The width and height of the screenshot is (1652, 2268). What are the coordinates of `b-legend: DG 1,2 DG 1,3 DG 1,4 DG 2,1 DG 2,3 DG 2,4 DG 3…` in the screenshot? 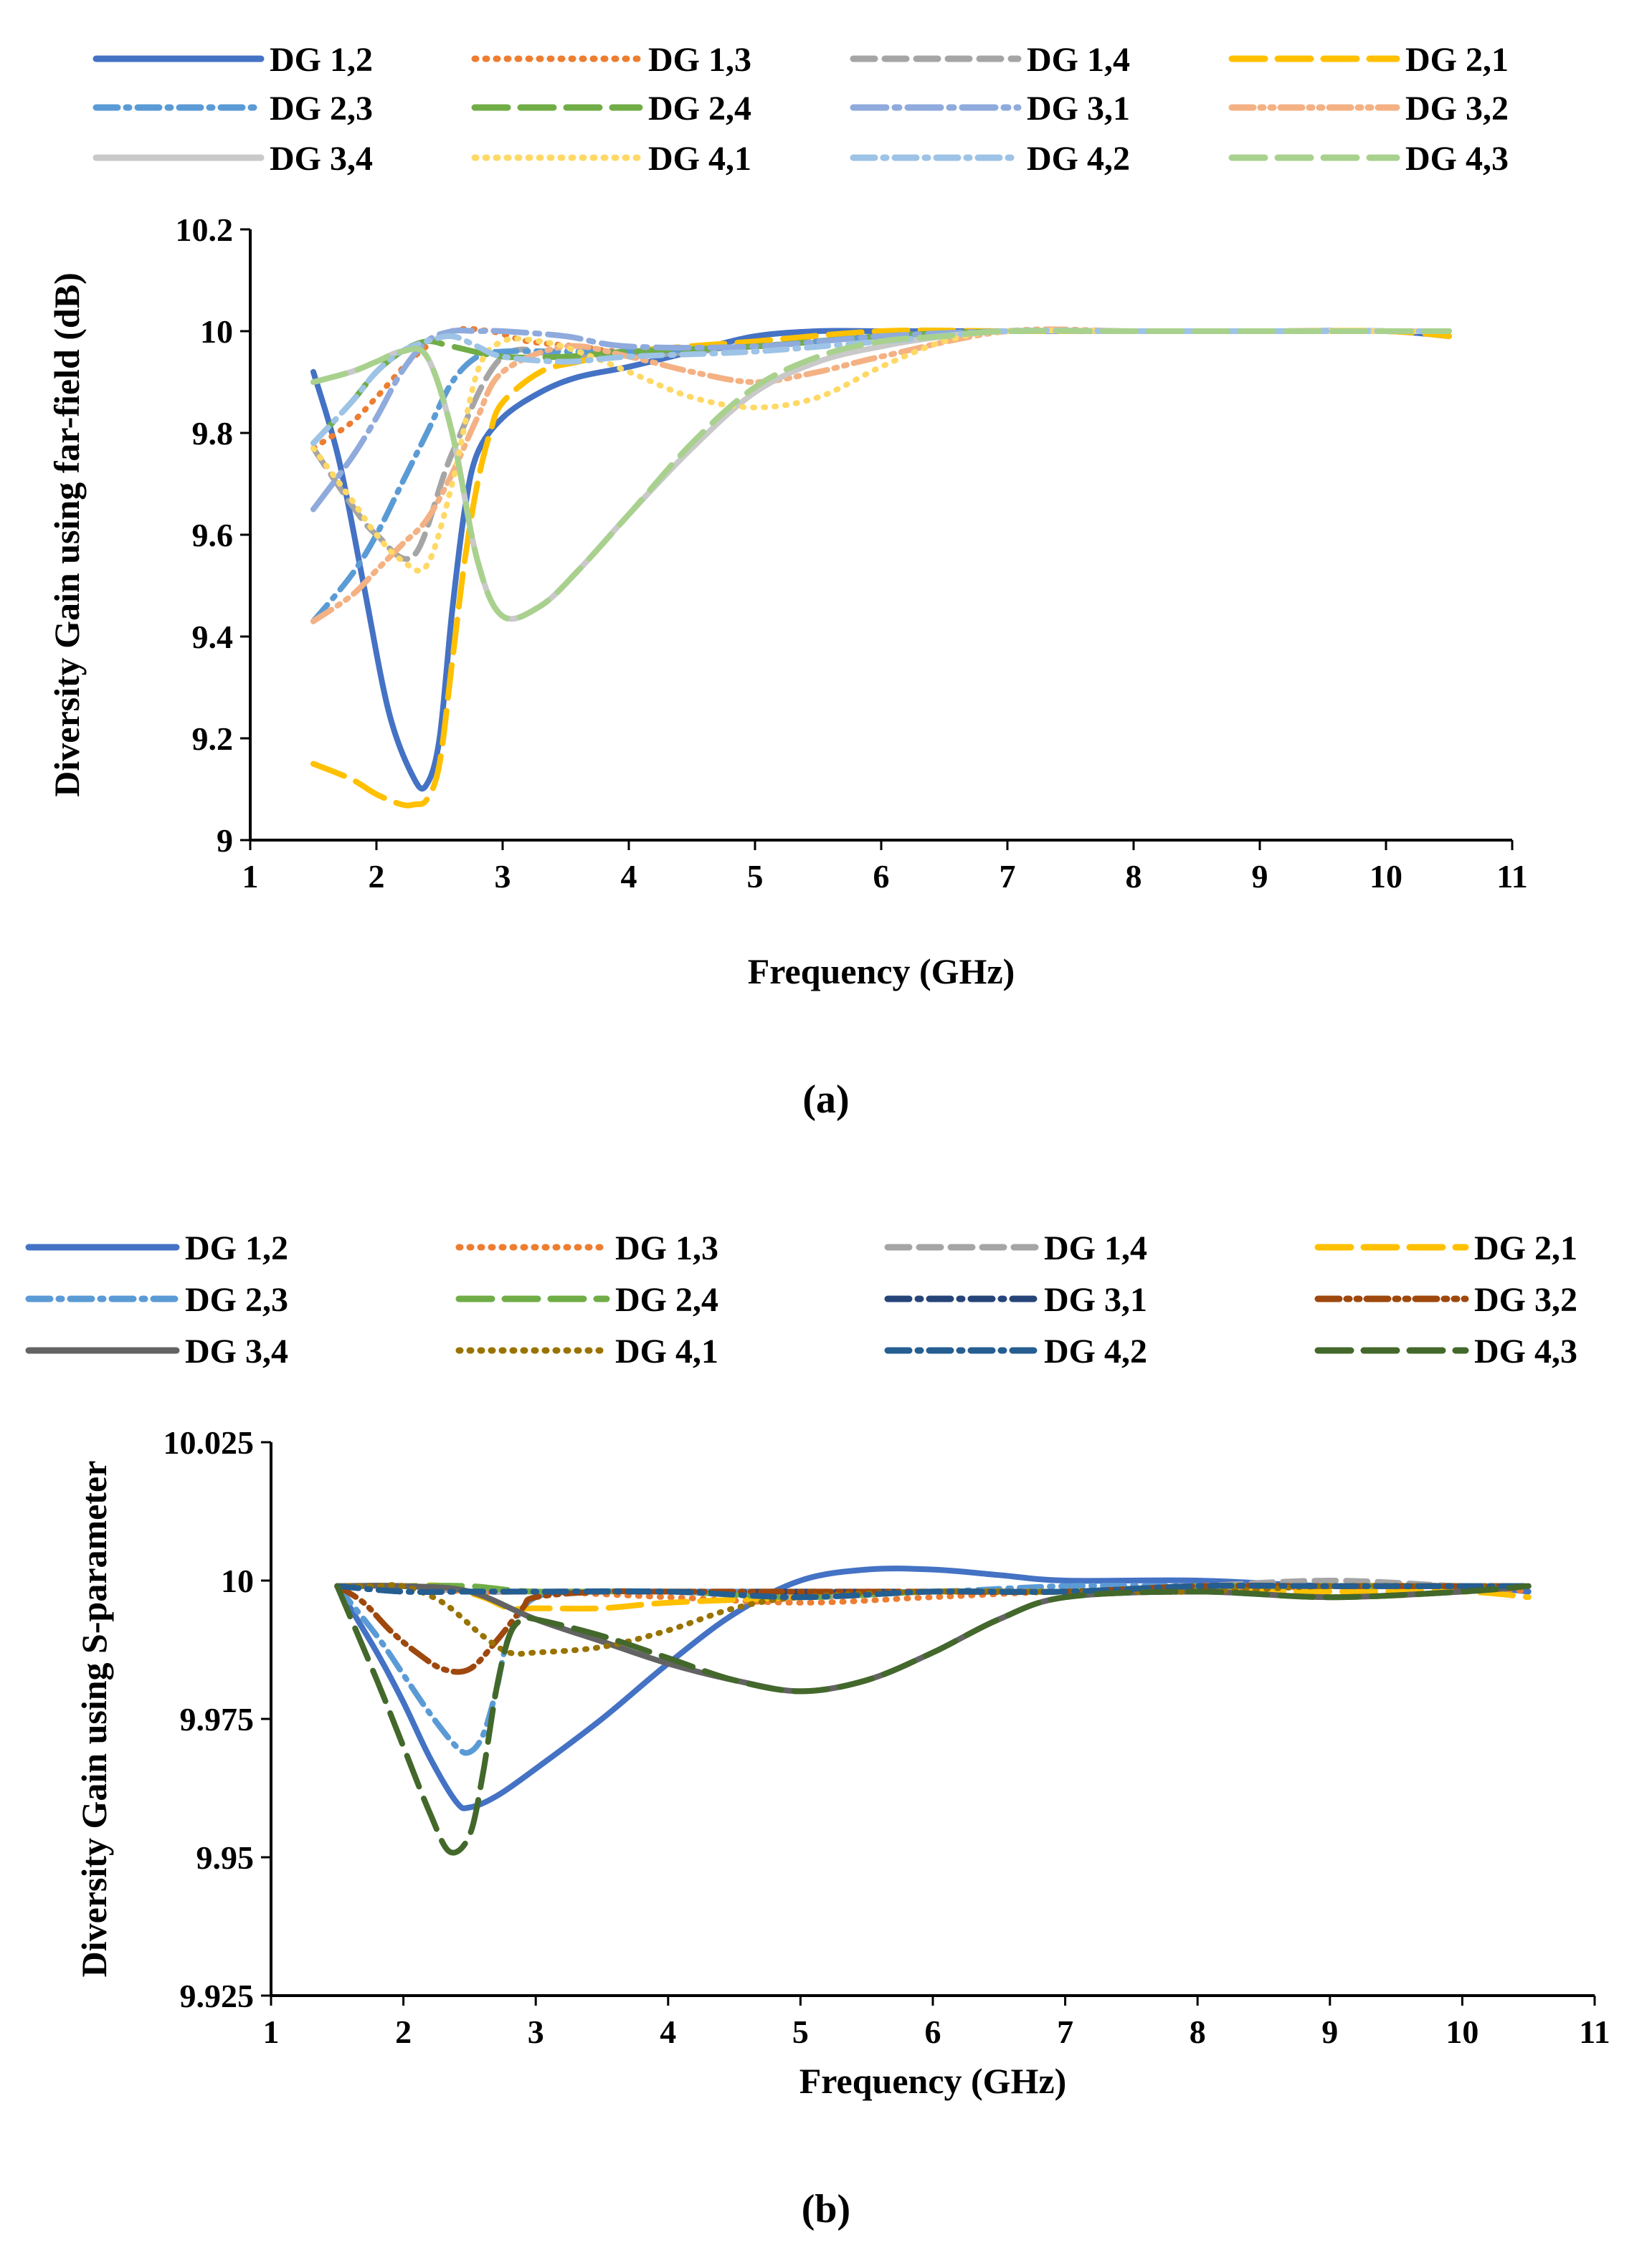 It's located at (801, 1300).